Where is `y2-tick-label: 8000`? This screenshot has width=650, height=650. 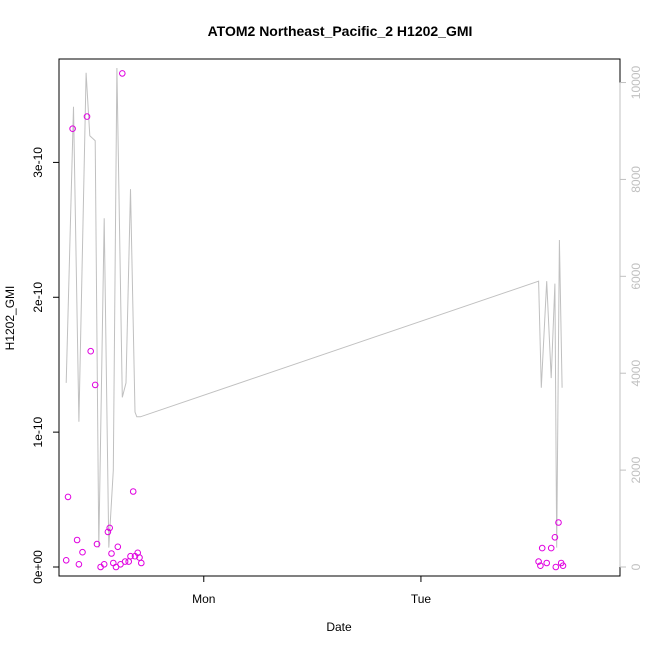
y2-tick-label: 8000 is located at coordinates (636, 179).